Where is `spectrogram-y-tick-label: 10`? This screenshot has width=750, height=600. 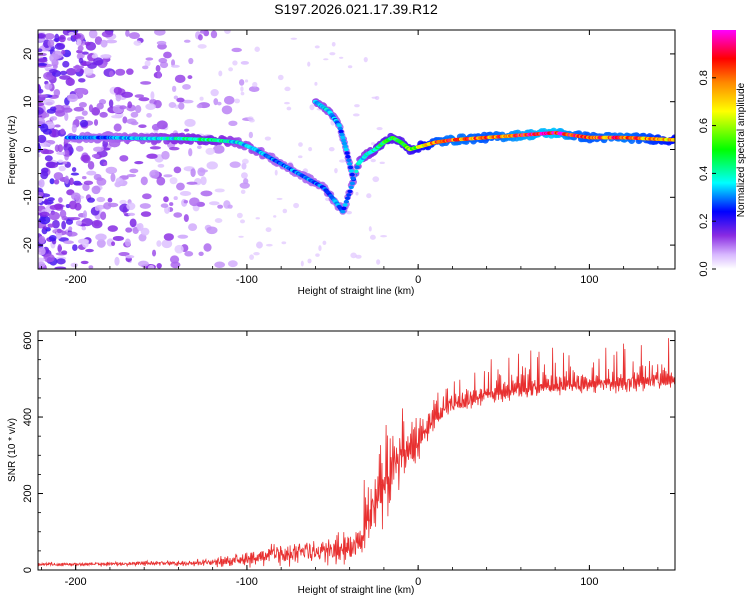
spectrogram-y-tick-label: 10 is located at coordinates (28, 102).